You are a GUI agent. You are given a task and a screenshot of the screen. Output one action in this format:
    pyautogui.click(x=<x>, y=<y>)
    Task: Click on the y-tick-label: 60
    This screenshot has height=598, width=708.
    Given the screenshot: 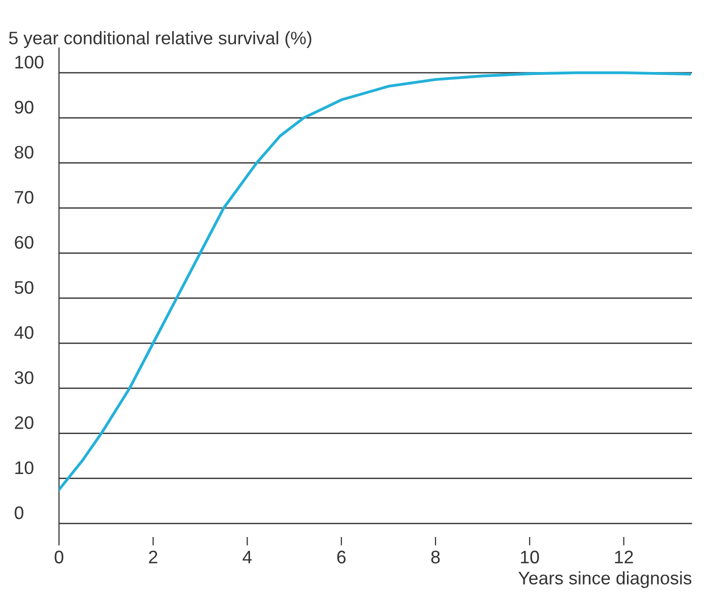 What is the action you would take?
    pyautogui.click(x=24, y=242)
    